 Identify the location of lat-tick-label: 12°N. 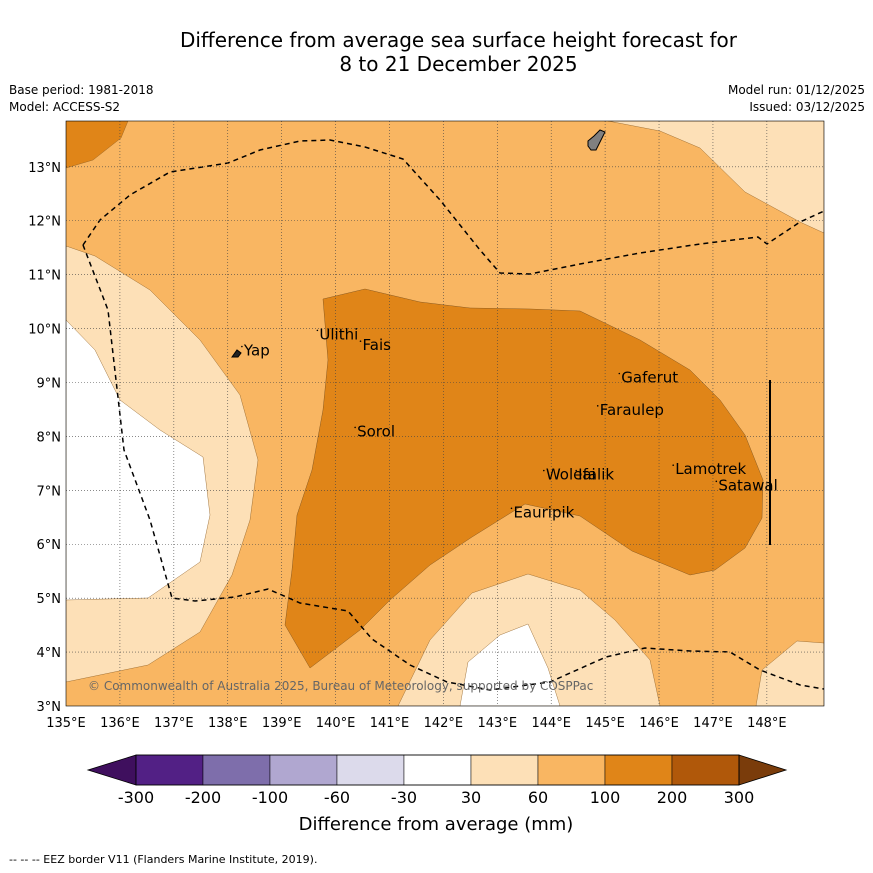
(44, 222).